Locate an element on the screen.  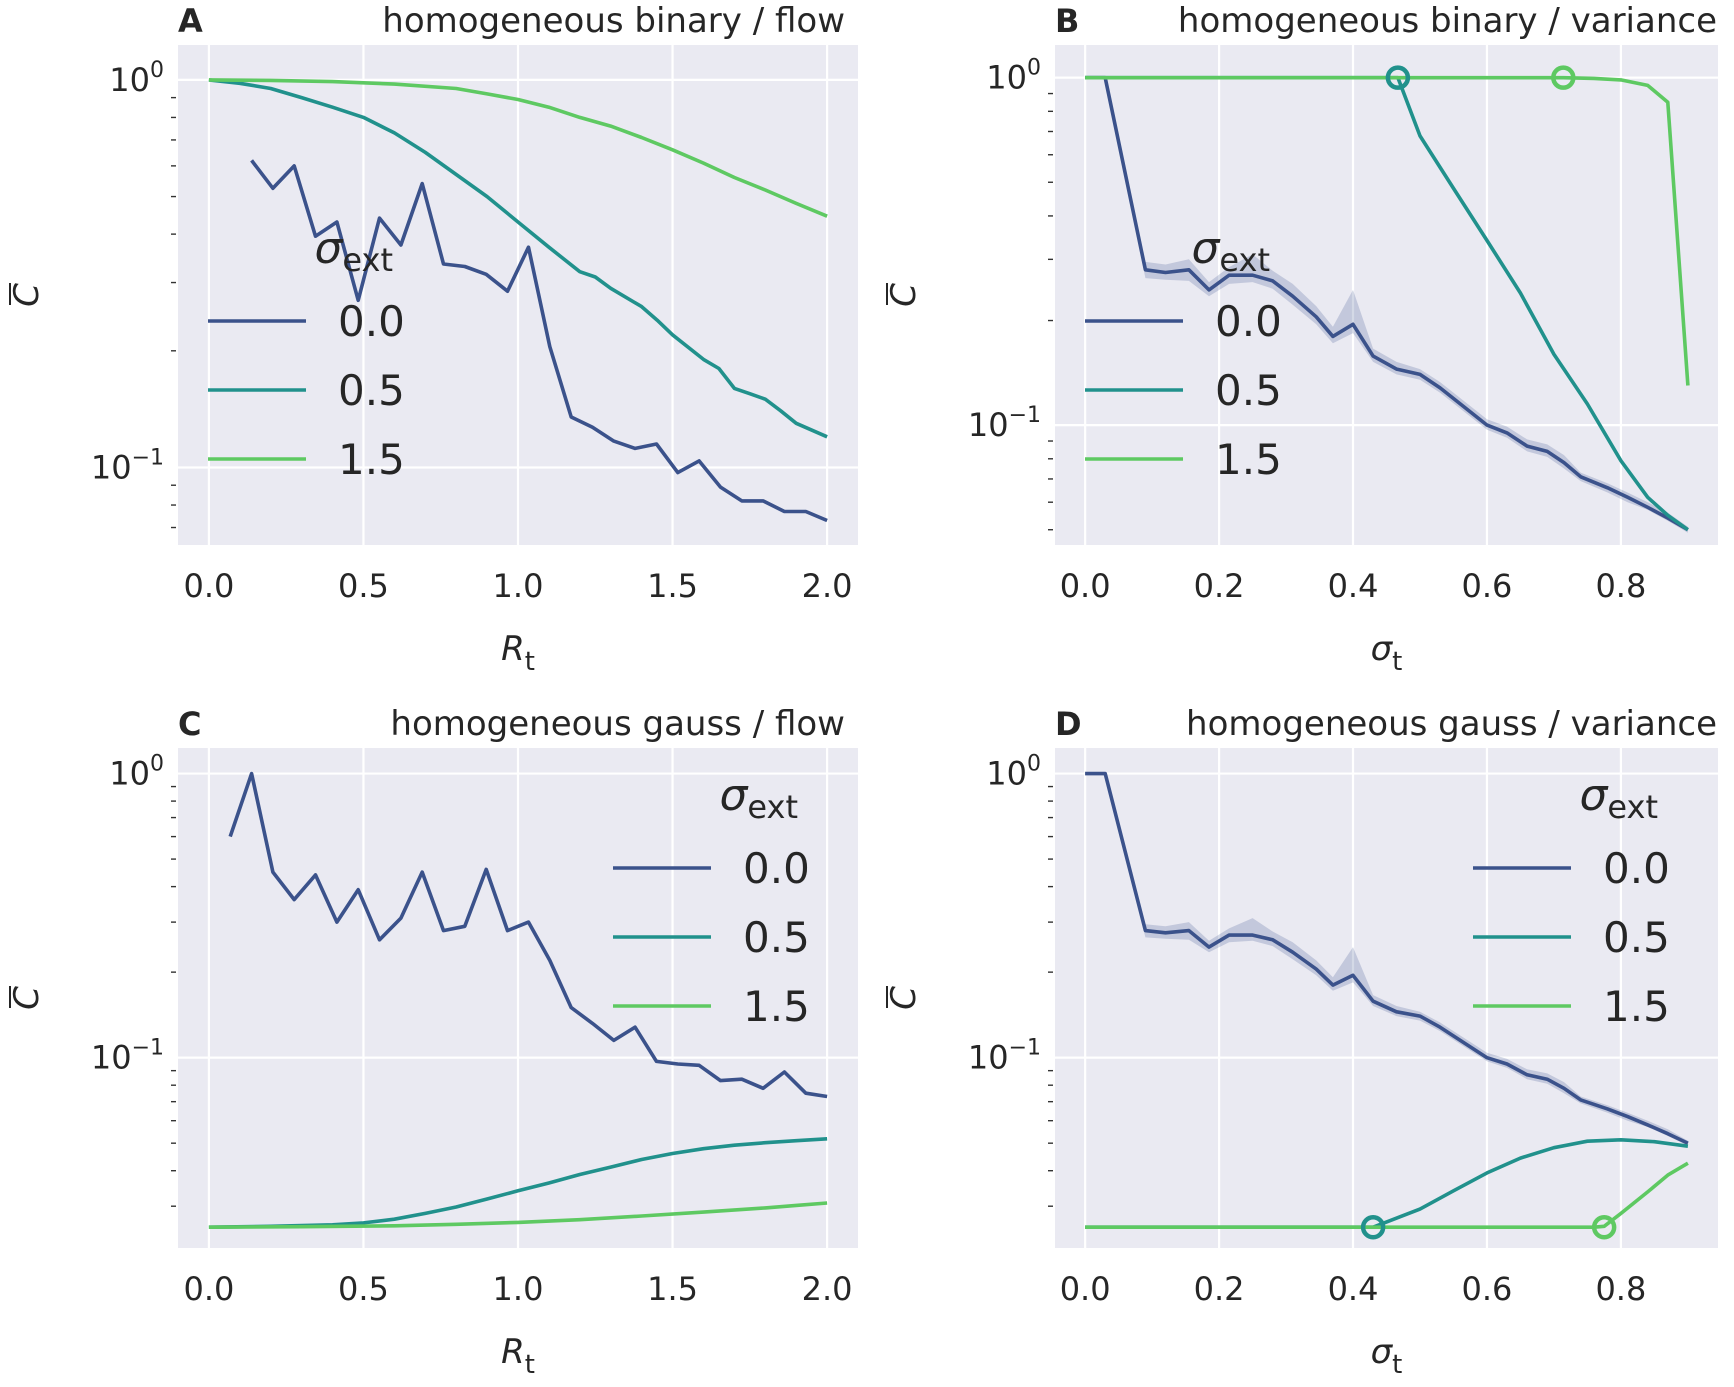
panel-letter: D is located at coordinates (1068, 724).